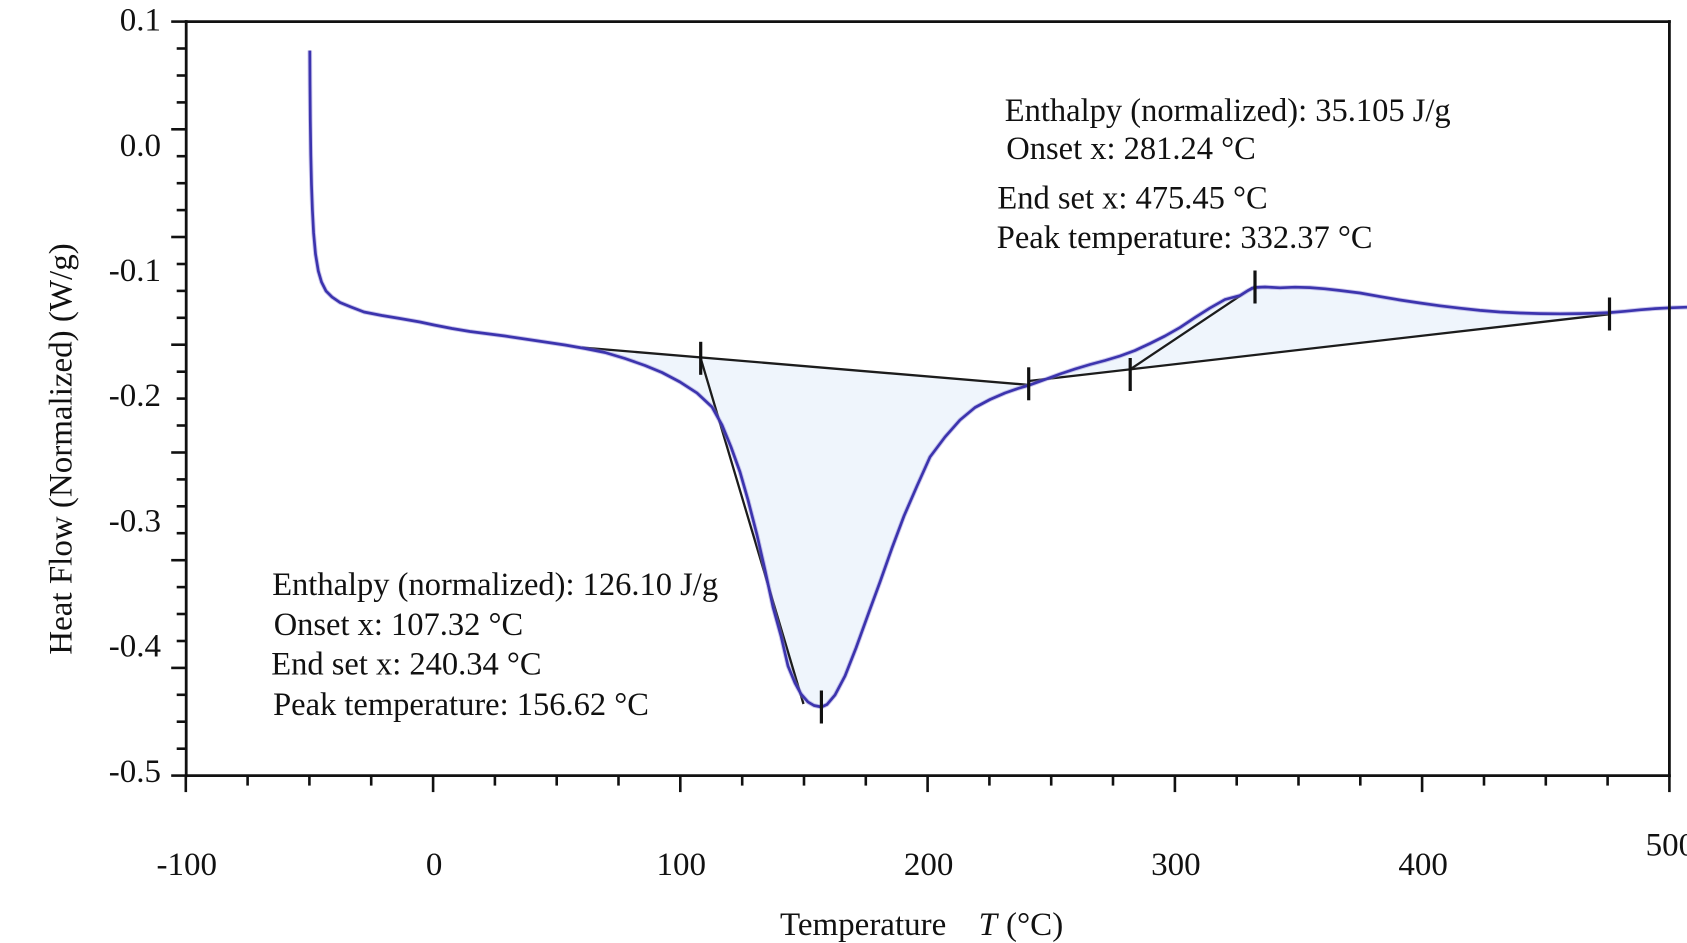 The height and width of the screenshot is (943, 1687). What do you see at coordinates (135, 521) in the screenshot?
I see `svg-text: -0.3` at bounding box center [135, 521].